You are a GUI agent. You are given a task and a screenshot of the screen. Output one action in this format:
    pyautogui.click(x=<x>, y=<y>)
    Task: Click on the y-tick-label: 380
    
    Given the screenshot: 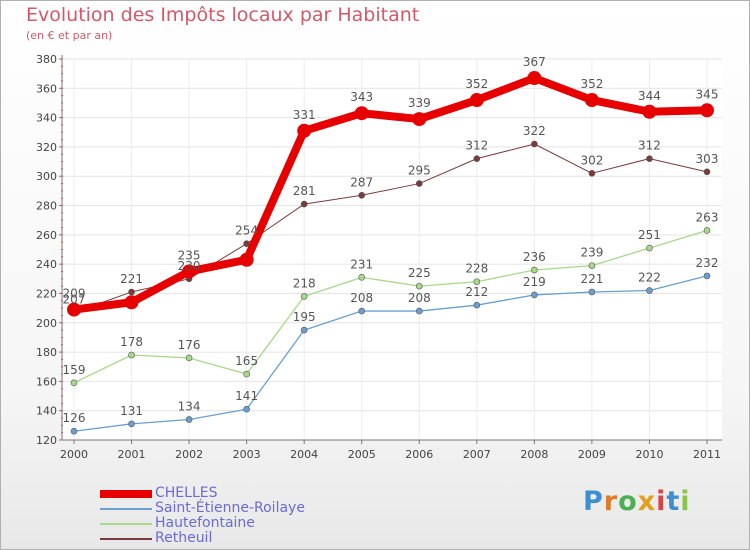 What is the action you would take?
    pyautogui.click(x=46, y=59)
    